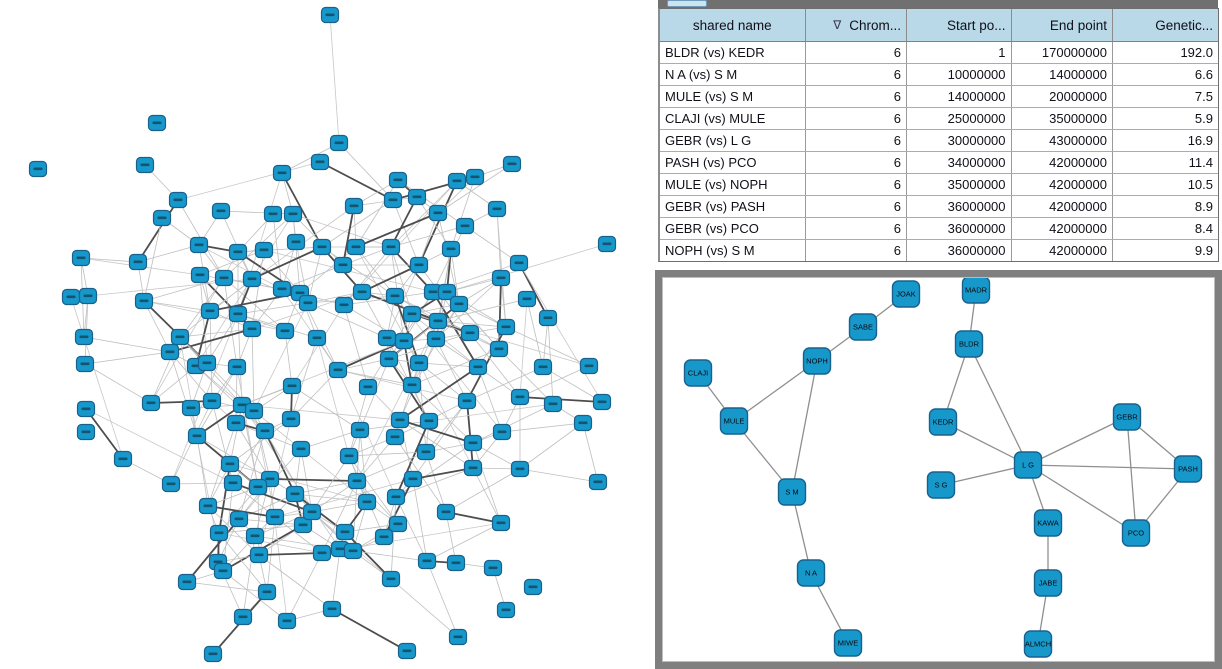  I want to click on subnetwork-node: MADR, so click(976, 291).